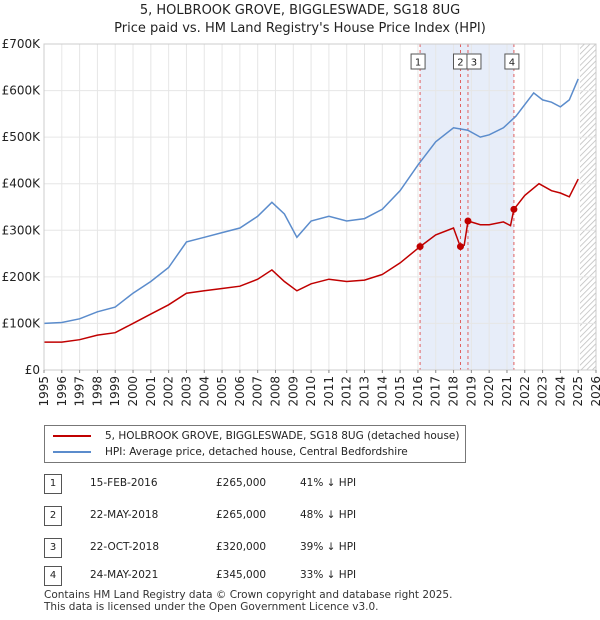 This screenshot has width=600, height=620. What do you see at coordinates (80, 391) in the screenshot?
I see `x-tick-label: 1997` at bounding box center [80, 391].